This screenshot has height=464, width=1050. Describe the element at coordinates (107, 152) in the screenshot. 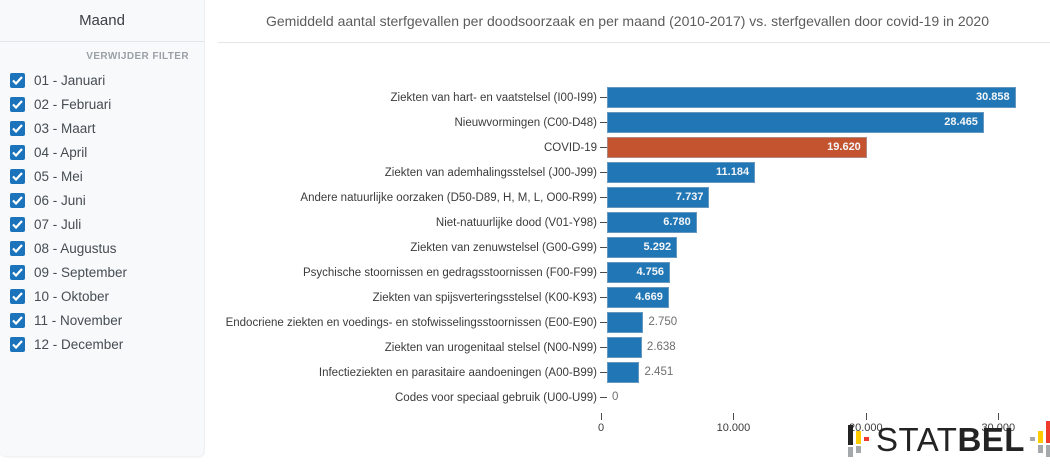

I see `month-filter-item: 04 - April` at that location.